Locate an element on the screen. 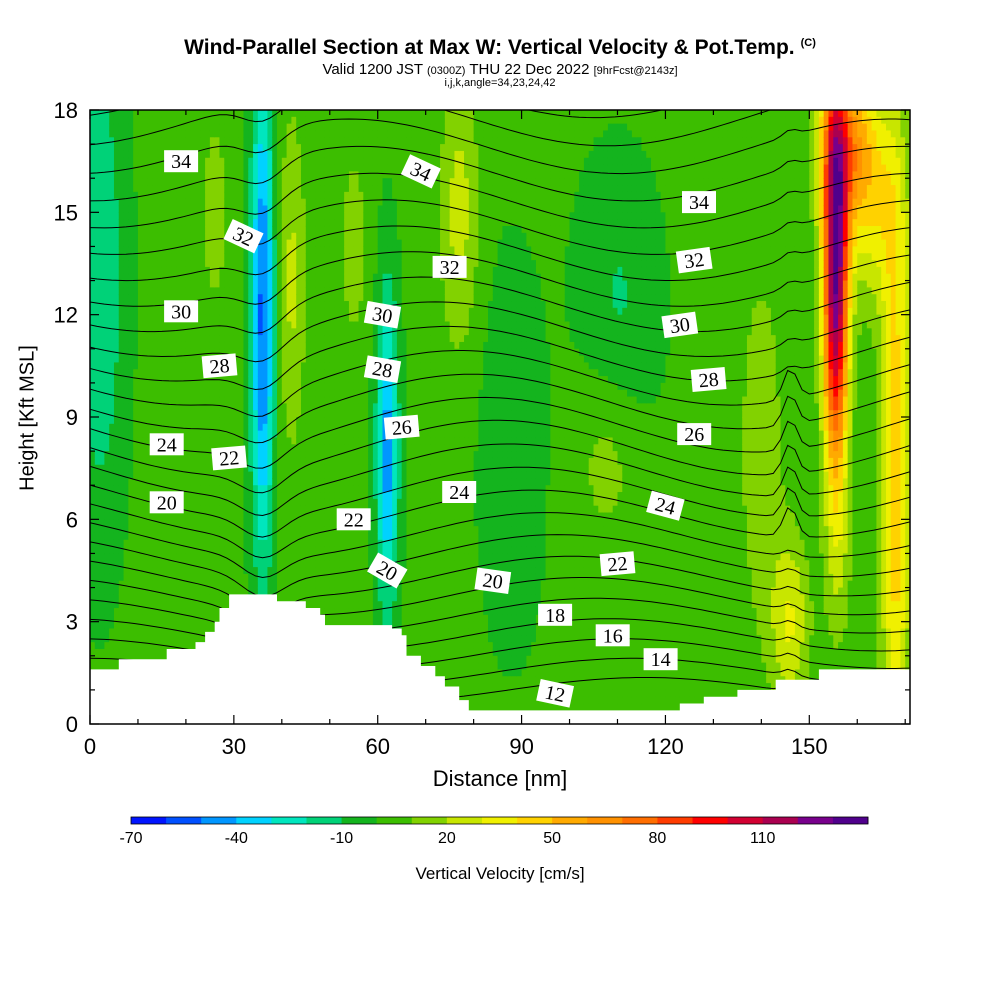  contour-label: 16 is located at coordinates (612, 635).